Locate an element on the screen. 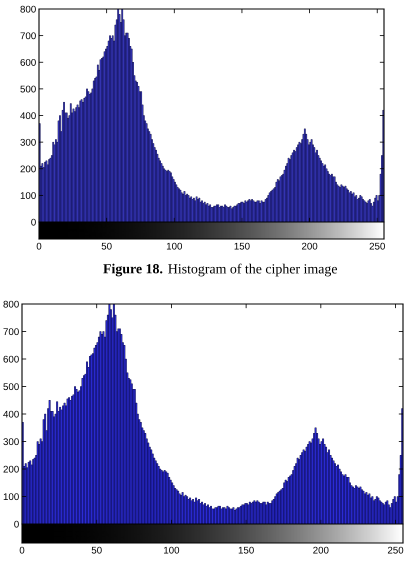  text: Histogram of the cipher image is located at coordinates (253, 270).